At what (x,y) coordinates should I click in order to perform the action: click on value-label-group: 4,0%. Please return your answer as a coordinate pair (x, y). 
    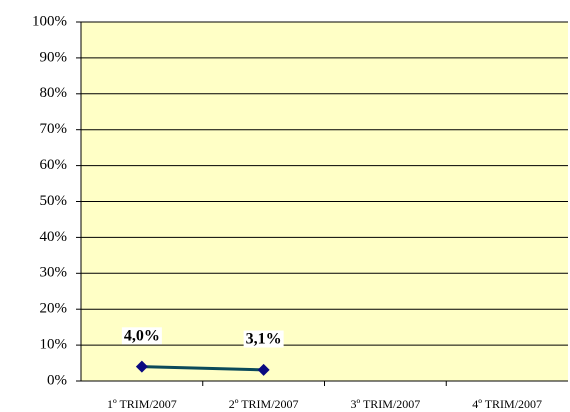
    Looking at the image, I should click on (141, 336).